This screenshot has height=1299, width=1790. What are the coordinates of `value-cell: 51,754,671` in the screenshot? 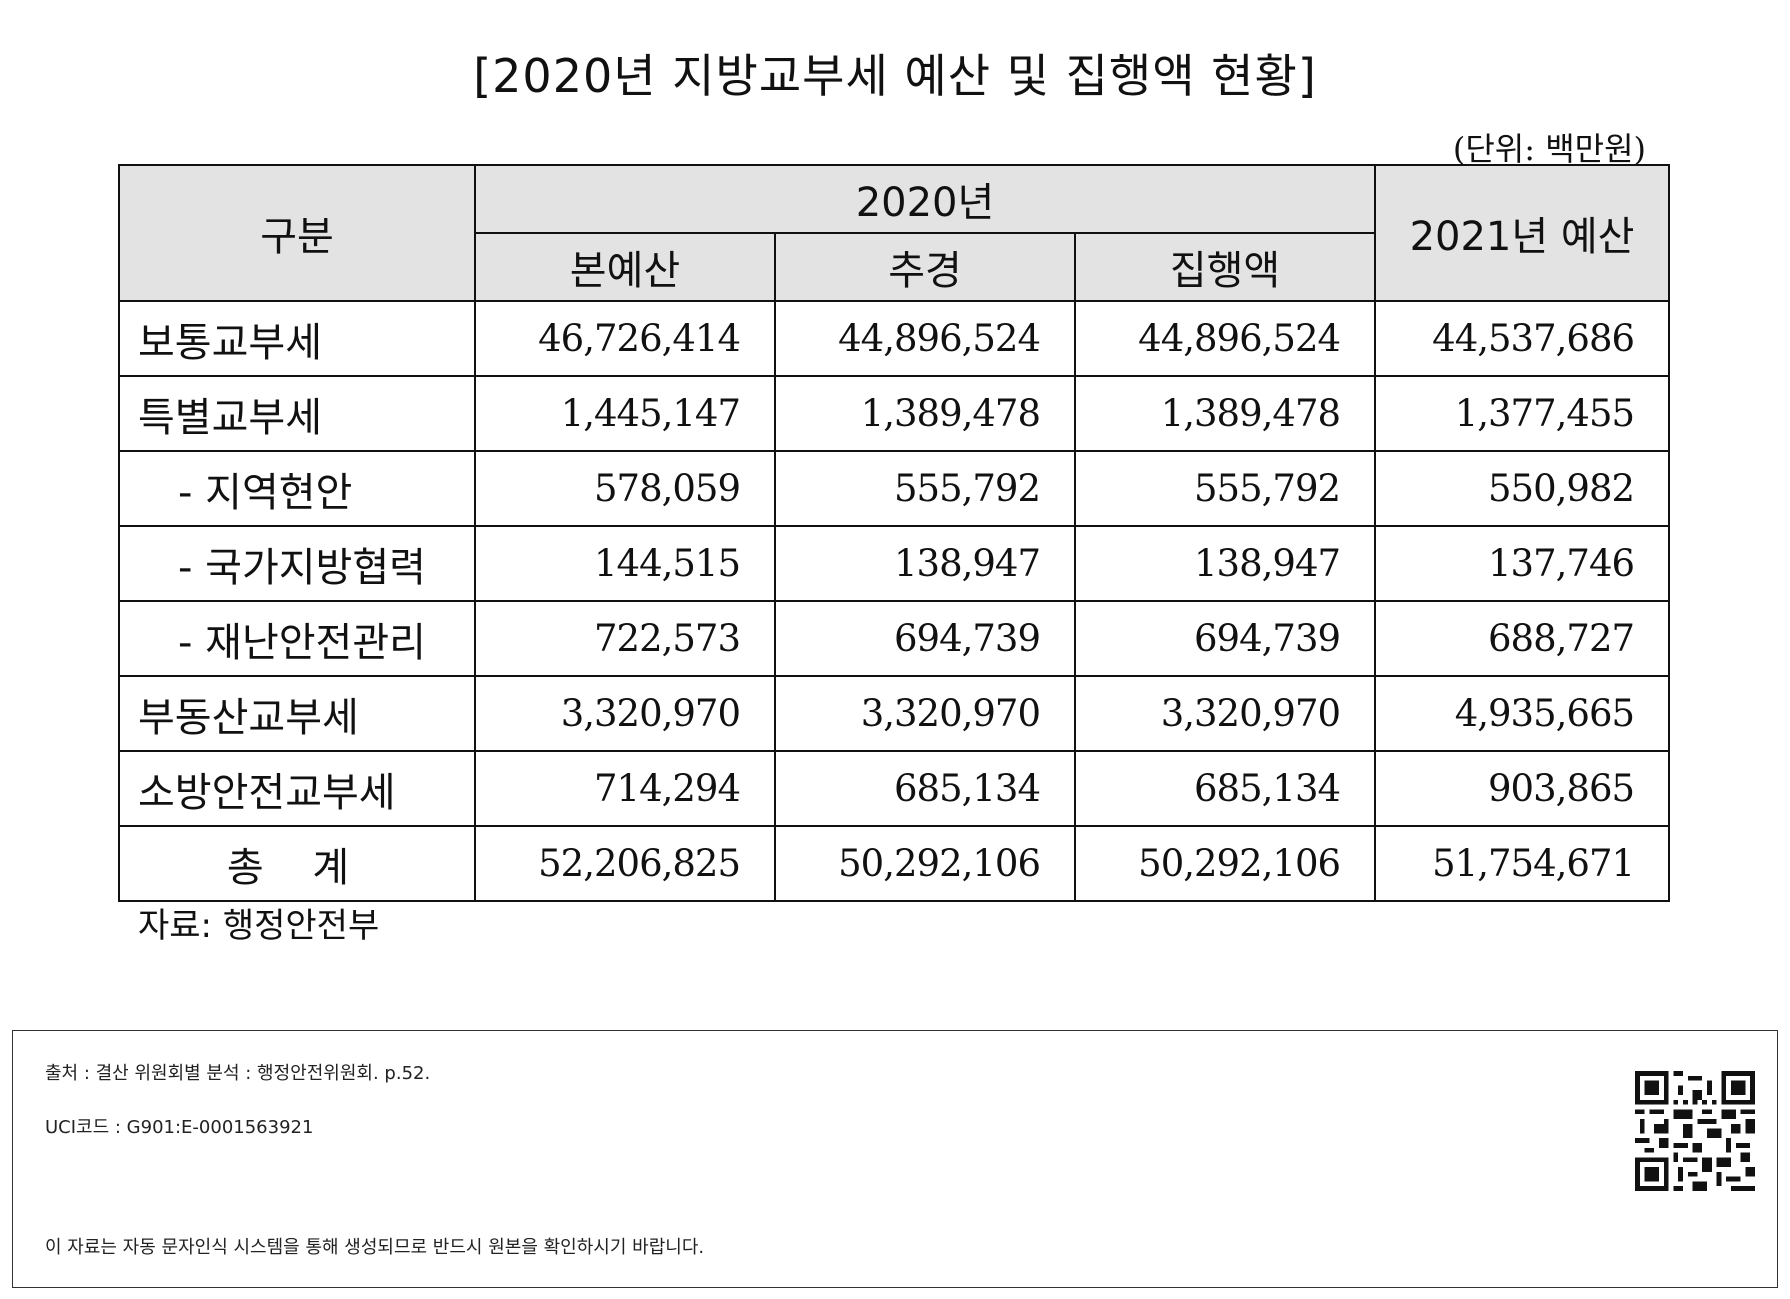 It's located at (1522, 863).